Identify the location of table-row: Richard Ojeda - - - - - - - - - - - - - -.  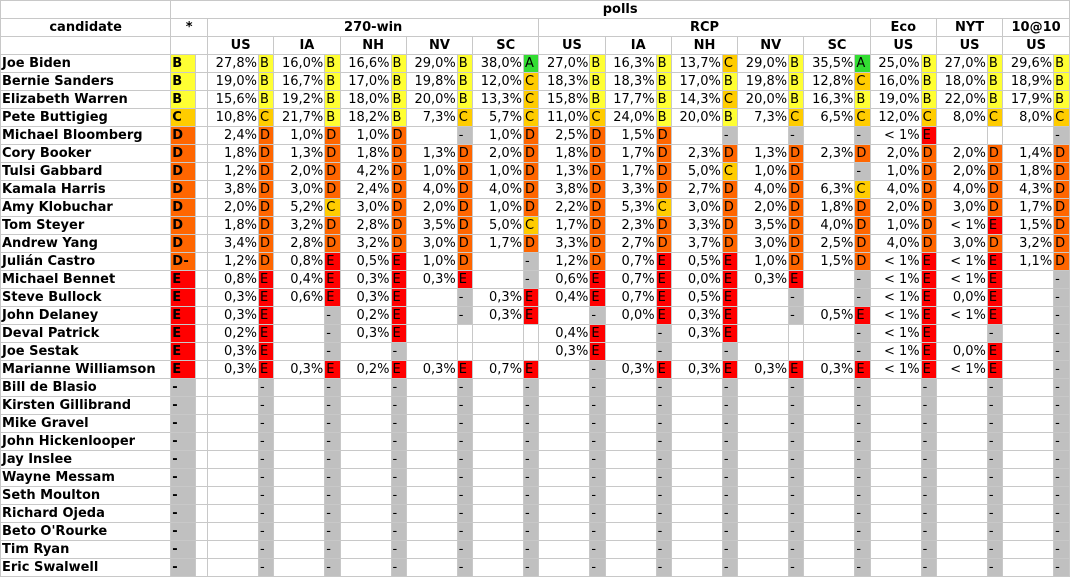
(535, 513).